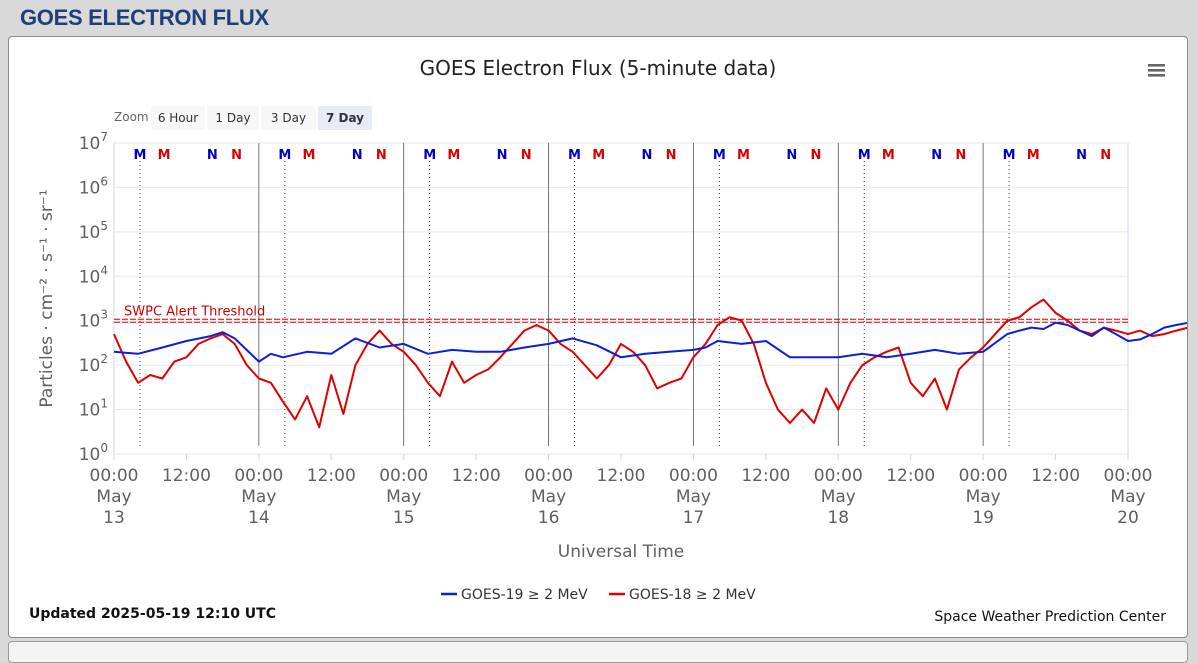  What do you see at coordinates (144, 17) in the screenshot?
I see `page-header: GOES ELECTRON FLUX` at bounding box center [144, 17].